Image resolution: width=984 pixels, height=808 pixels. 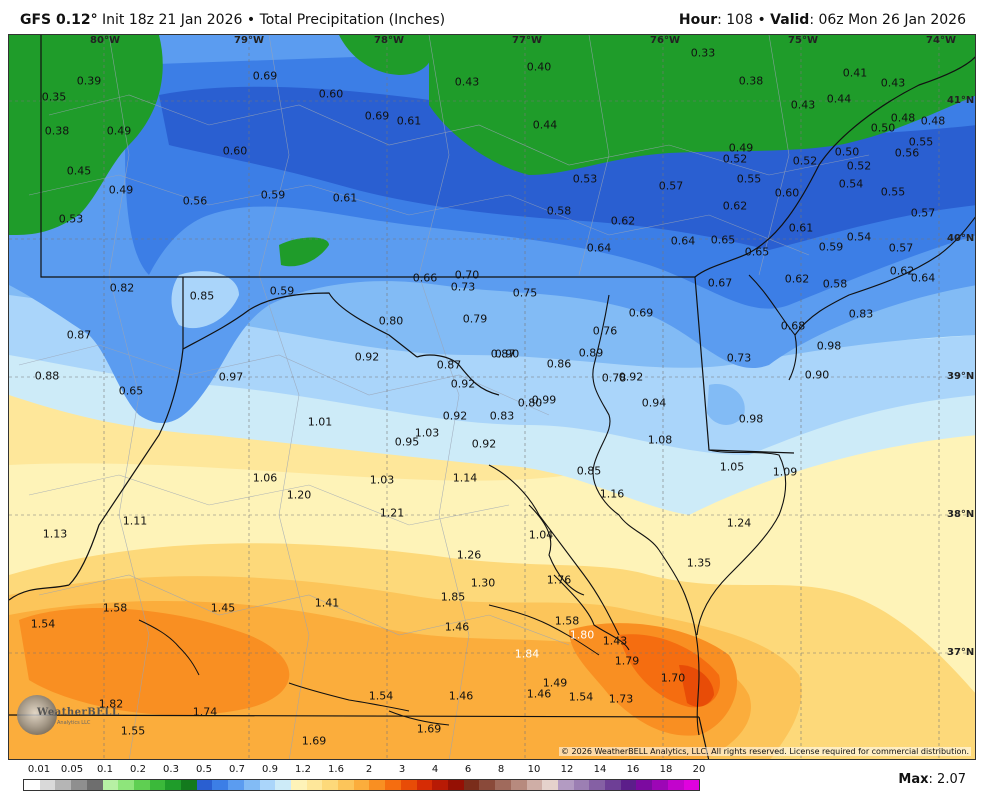 I want to click on weatherbell-logo: WeatherBELL Analytics LLC, so click(x=67, y=715).